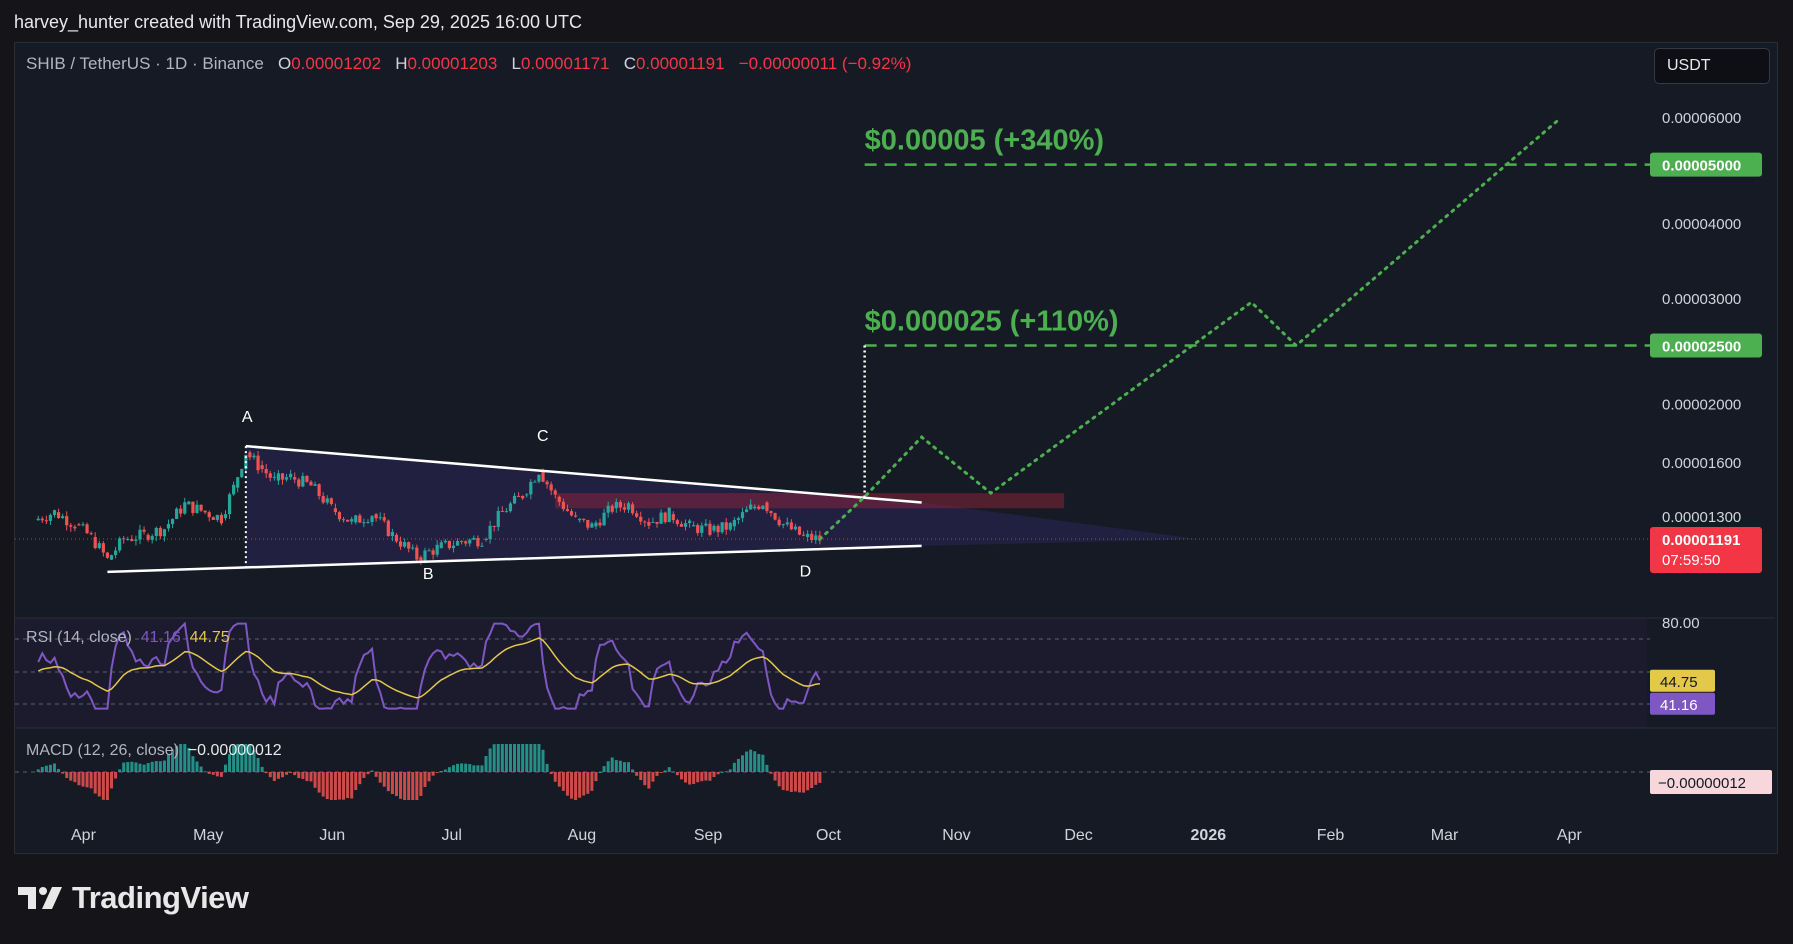  Describe the element at coordinates (451, 835) in the screenshot. I see `x-tick-label: Jul` at that location.